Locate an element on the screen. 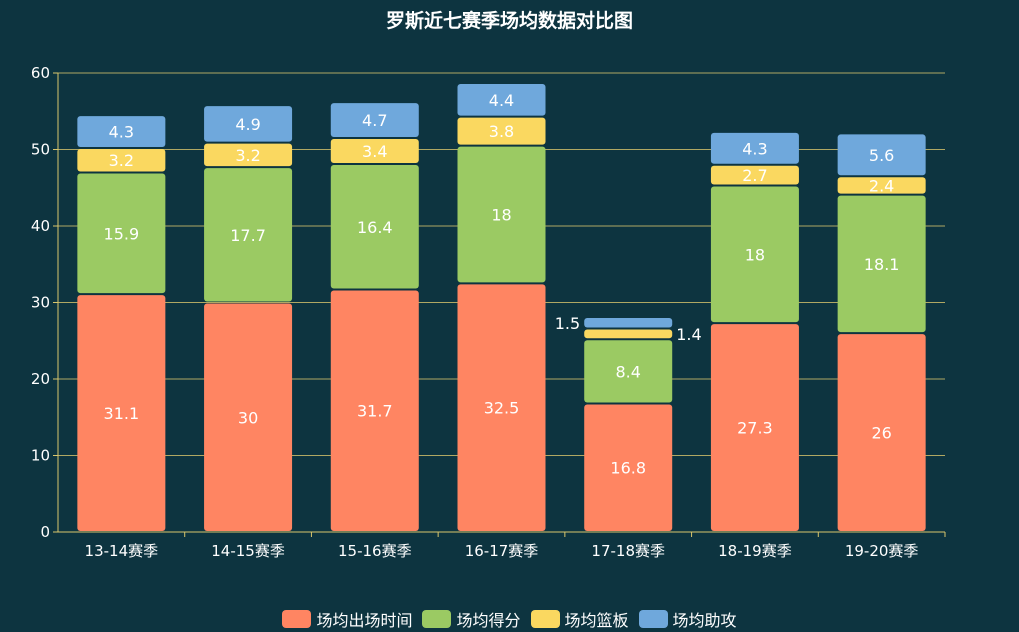 This screenshot has width=1019, height=632. data-label: 17.7 is located at coordinates (248, 235).